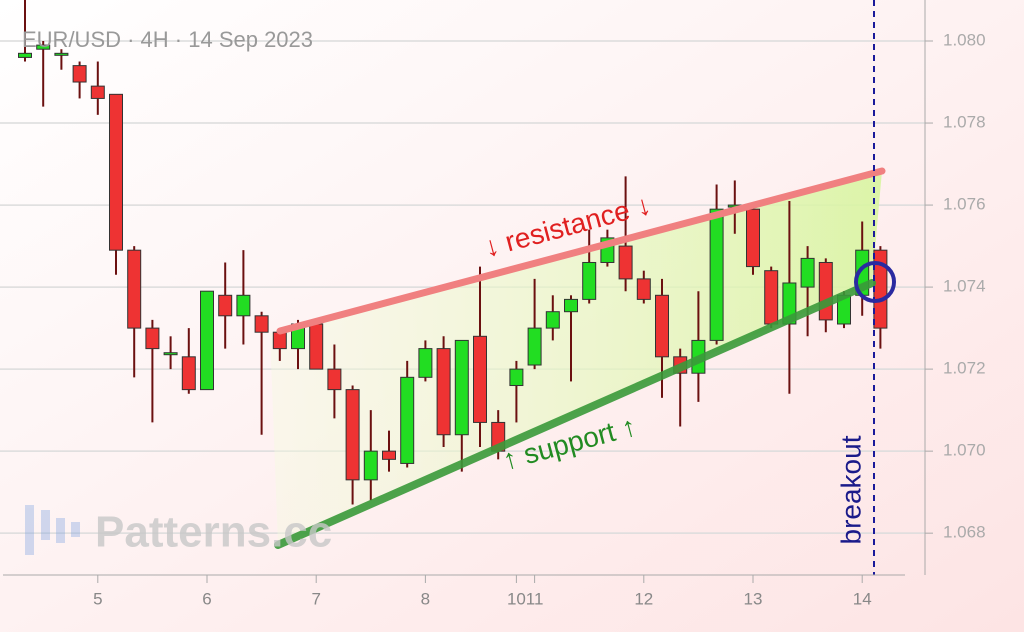 Image resolution: width=1024 pixels, height=632 pixels. Describe the element at coordinates (643, 598) in the screenshot. I see `x-tick-label: 12` at that location.